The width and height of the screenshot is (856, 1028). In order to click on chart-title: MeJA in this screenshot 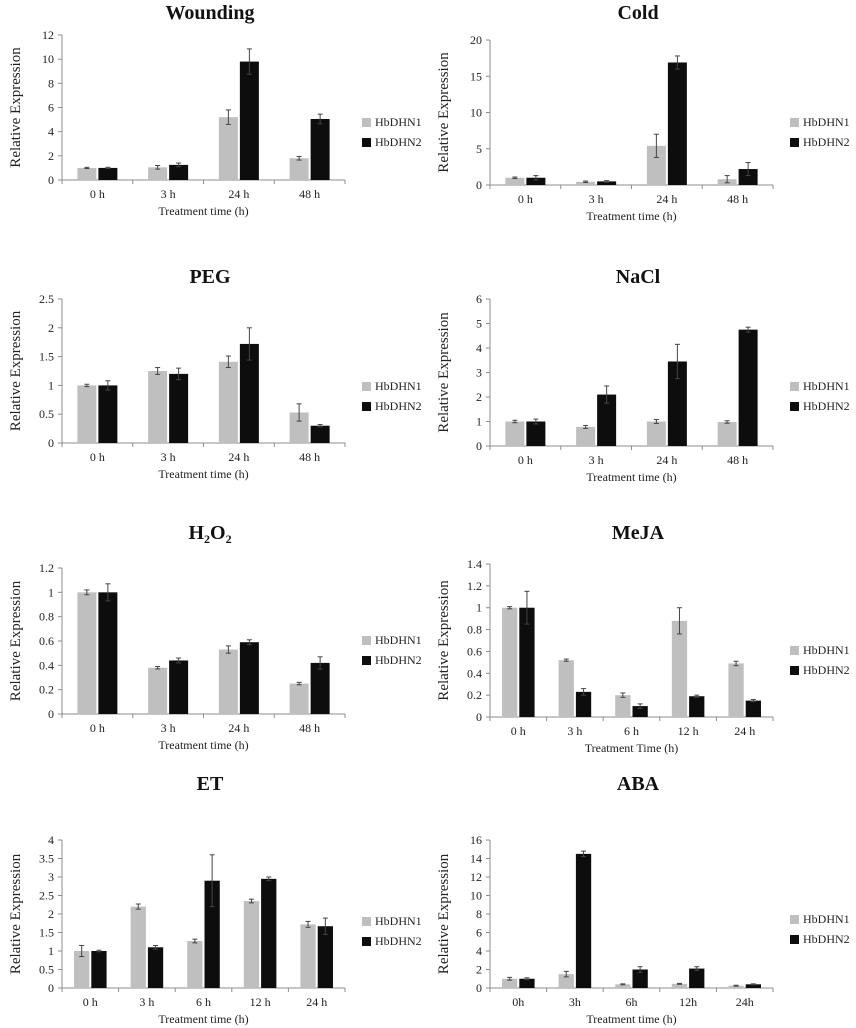, I will do `click(638, 533)`.